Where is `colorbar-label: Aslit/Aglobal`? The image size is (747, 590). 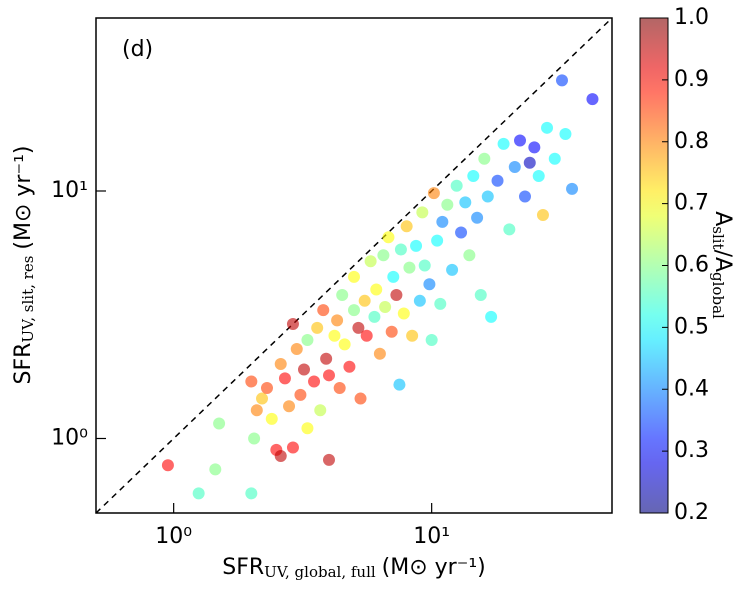 colorbar-label: Aslit/Aglobal is located at coordinates (722, 265).